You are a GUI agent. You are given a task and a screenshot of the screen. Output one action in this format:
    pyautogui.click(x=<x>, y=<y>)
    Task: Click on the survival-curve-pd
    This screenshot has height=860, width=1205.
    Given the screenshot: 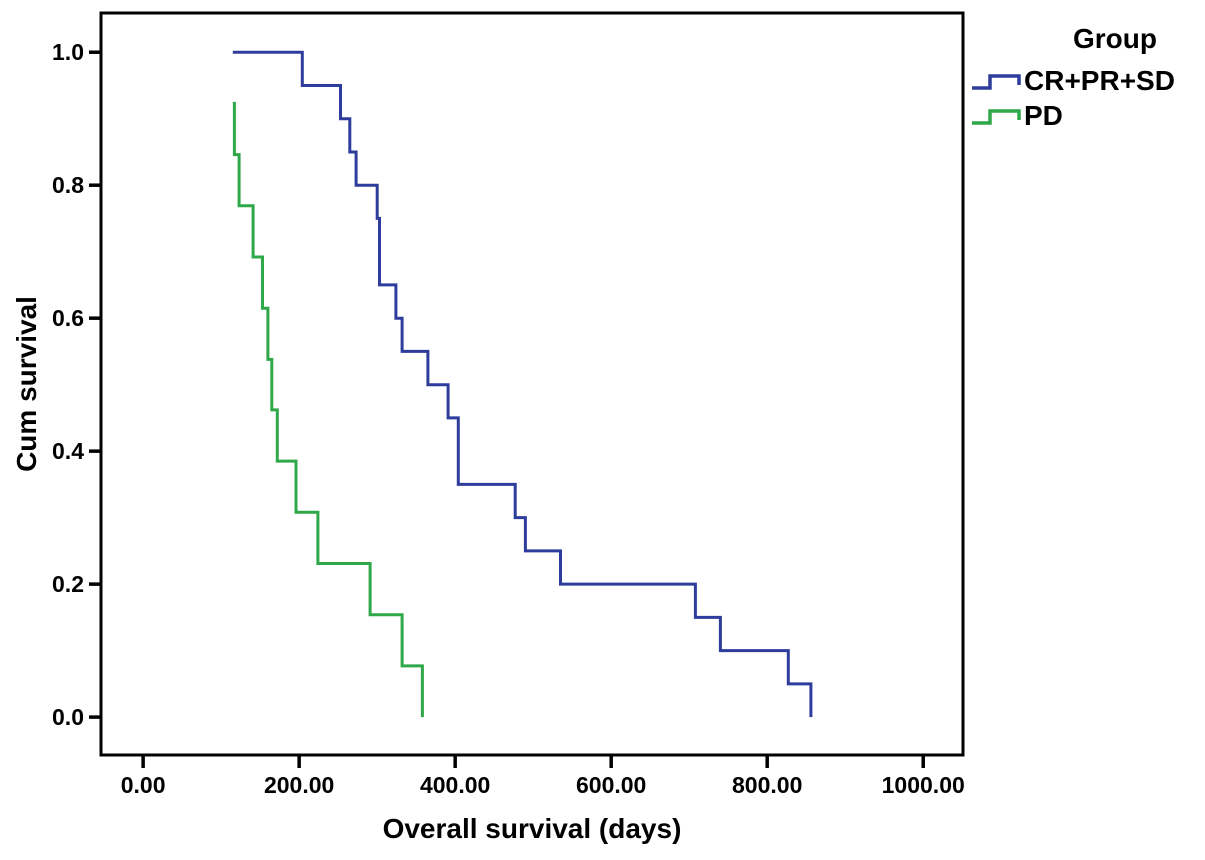 What is the action you would take?
    pyautogui.click(x=328, y=409)
    